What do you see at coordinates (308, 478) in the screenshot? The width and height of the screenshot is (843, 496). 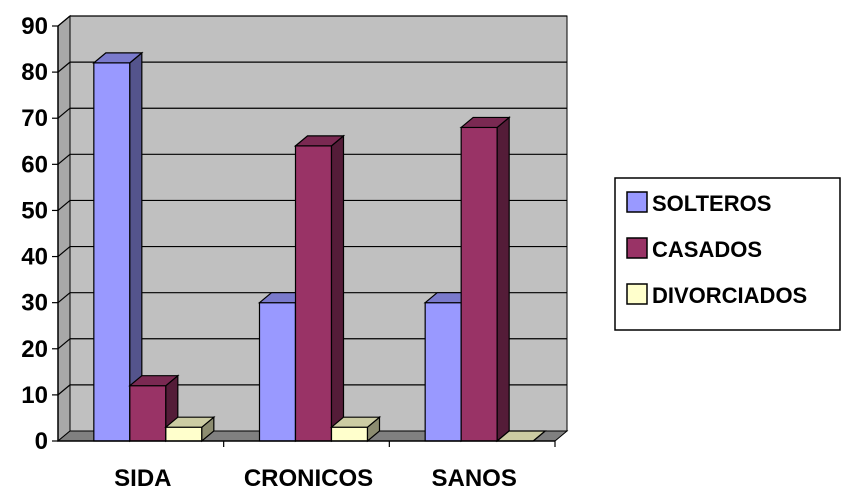 I see `x-tick-label: CRONICOS` at bounding box center [308, 478].